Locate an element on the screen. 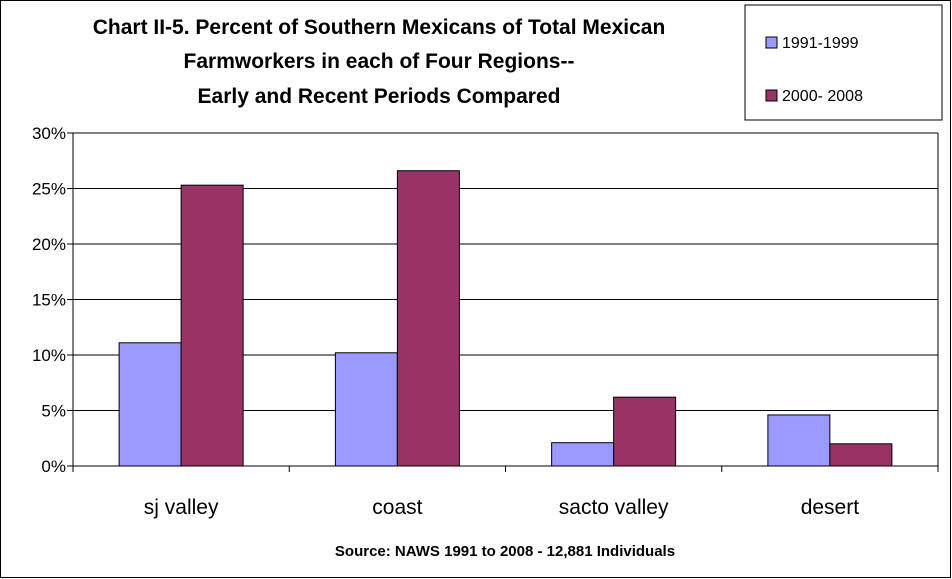  legend: 1991-1999 2000- 2008 is located at coordinates (843, 62).